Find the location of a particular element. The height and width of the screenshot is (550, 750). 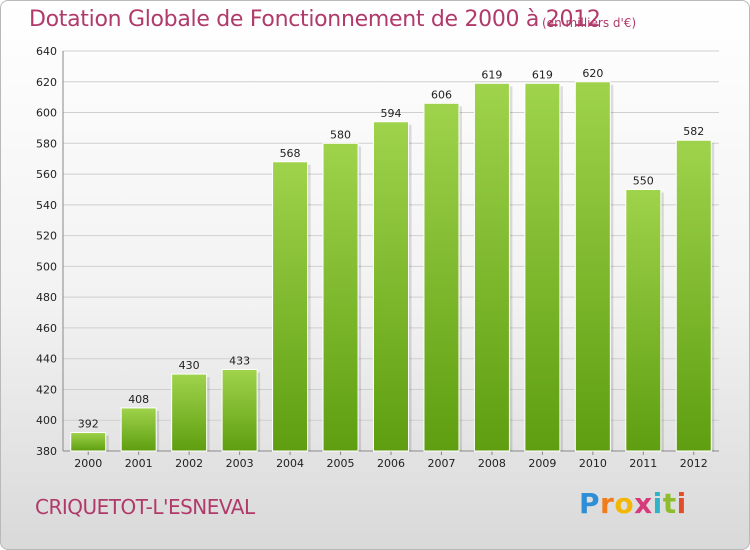

x-tick-label: 2001 is located at coordinates (139, 463).